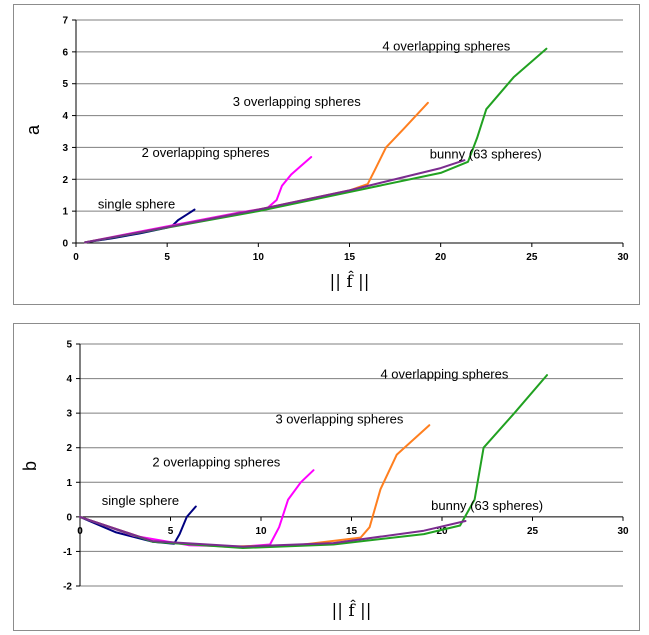  I want to click on chart-b-x-tick-label: 15, so click(352, 531).